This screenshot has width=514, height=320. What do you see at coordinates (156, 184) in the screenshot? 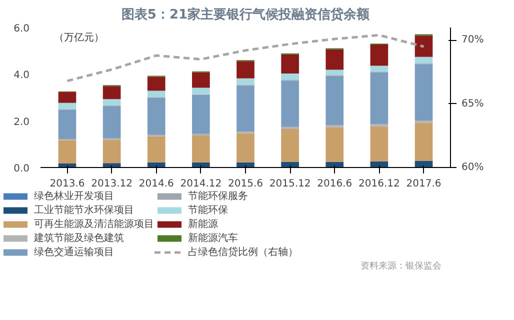
I see `x-tick-label: 2014.6` at bounding box center [156, 184].